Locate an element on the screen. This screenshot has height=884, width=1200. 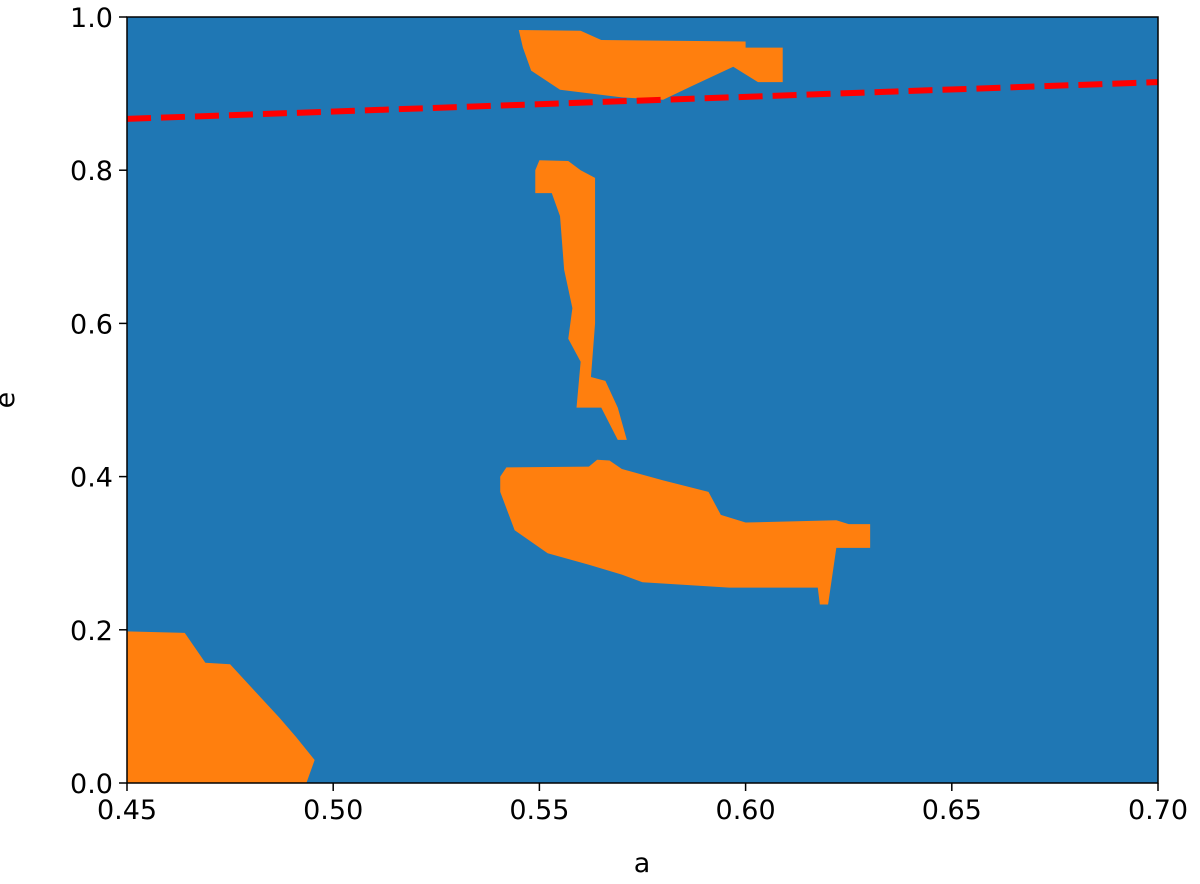
dashed-line is located at coordinates (642, 100).